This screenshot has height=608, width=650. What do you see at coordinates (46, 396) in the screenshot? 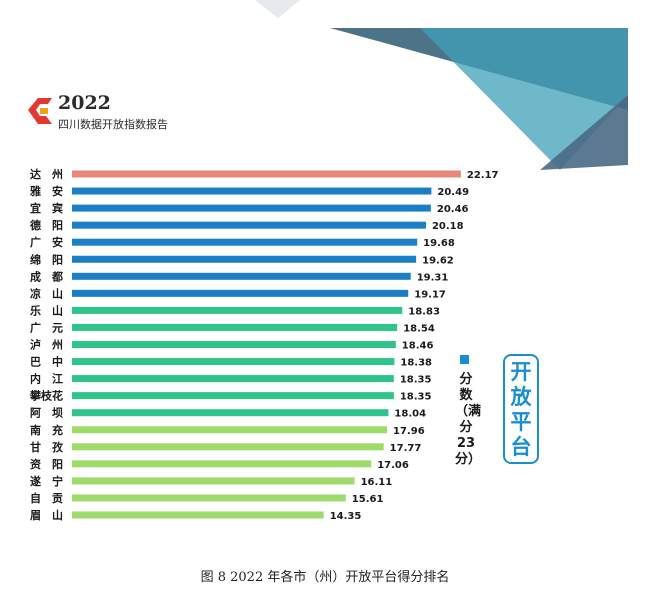
I see `category-label: 攀枝花` at bounding box center [46, 396].